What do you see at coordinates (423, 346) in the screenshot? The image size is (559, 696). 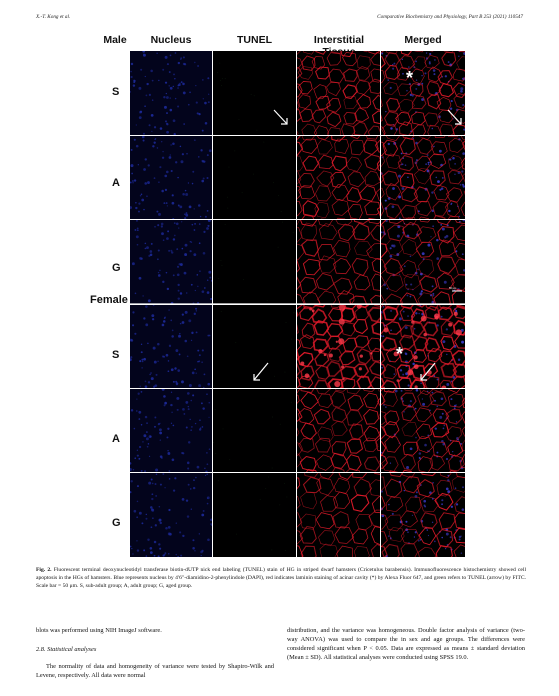 I see `panel-merged-female-s` at bounding box center [423, 346].